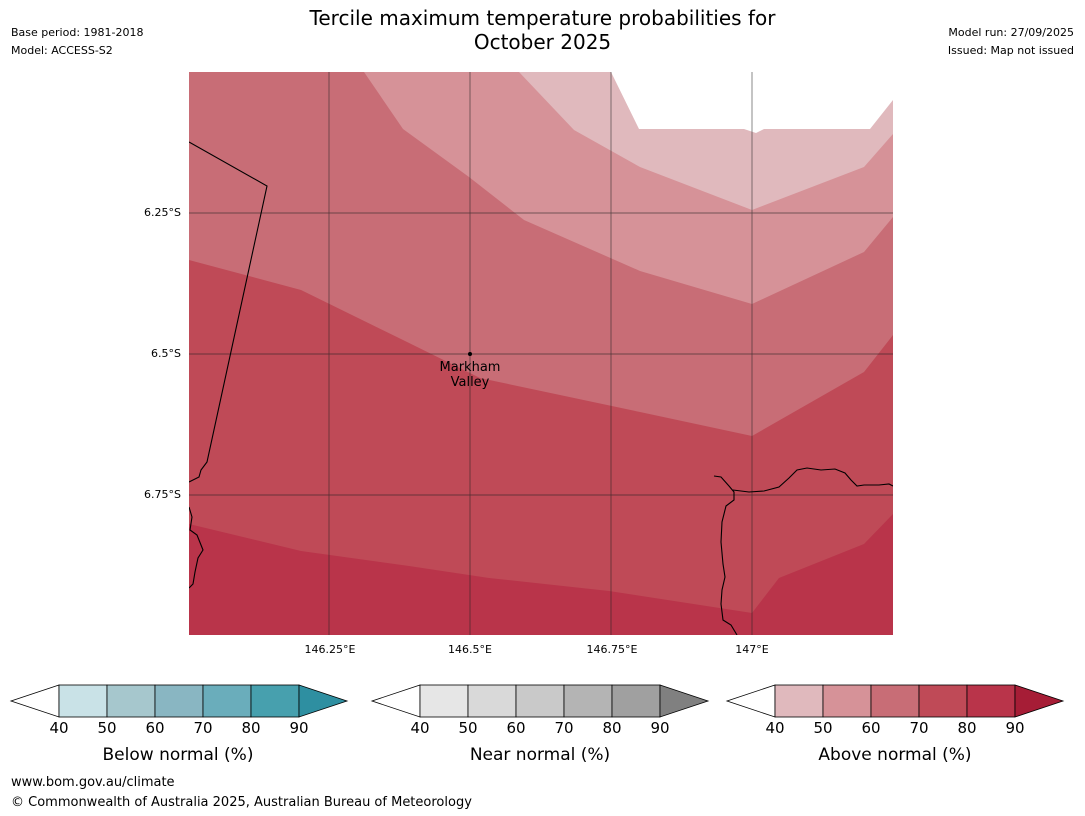  What do you see at coordinates (162, 494) in the screenshot?
I see `lat-label-6-75: 6.75°S` at bounding box center [162, 494].